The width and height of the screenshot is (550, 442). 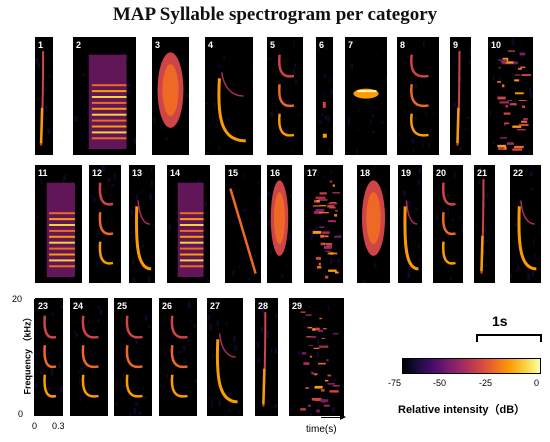 What do you see at coordinates (500, 321) in the screenshot?
I see `scalebar-label: 1s` at bounding box center [500, 321].